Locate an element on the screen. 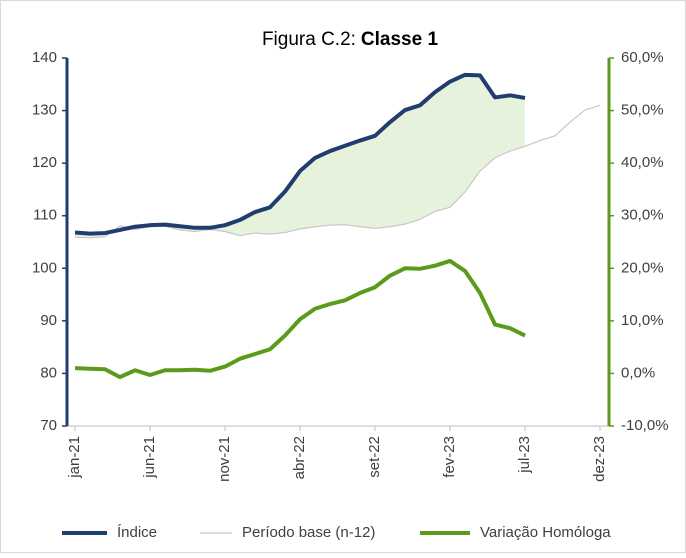 The height and width of the screenshot is (558, 686). y-tick-label: 140 is located at coordinates (44, 57).